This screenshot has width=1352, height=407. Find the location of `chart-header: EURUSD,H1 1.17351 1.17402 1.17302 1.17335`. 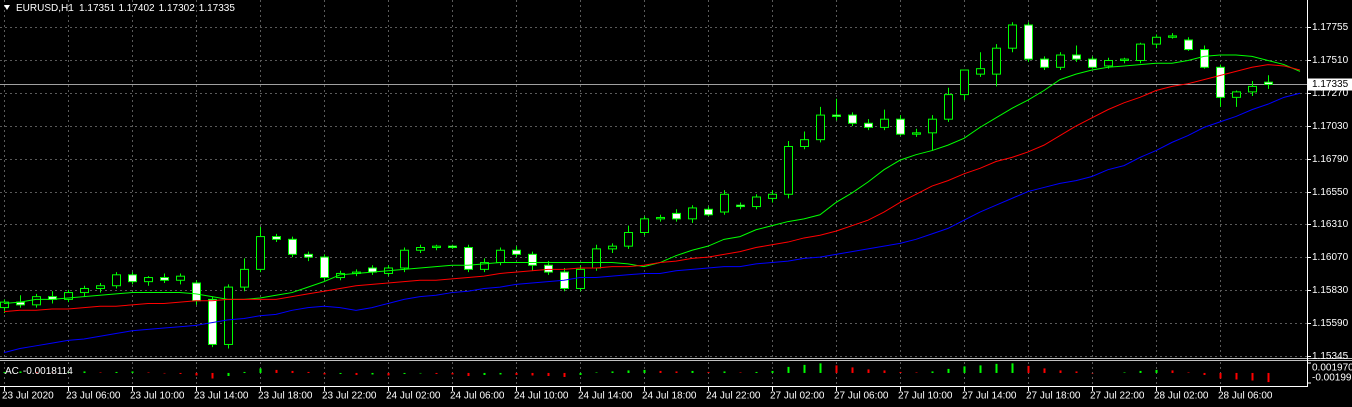

chart-header: EURUSD,H1 1.17351 1.17402 1.17302 1.17335 is located at coordinates (125, 8).